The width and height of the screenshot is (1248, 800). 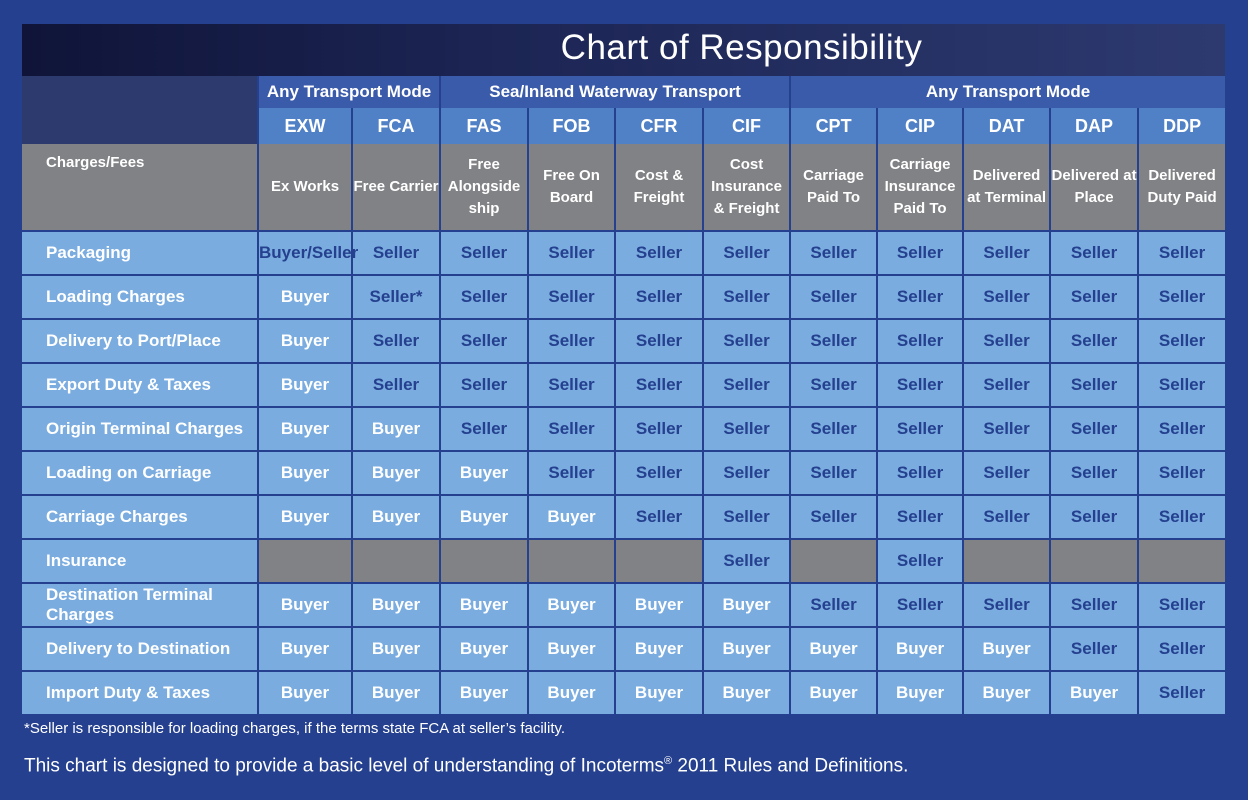 What do you see at coordinates (920, 126) in the screenshot?
I see `term-code-cip: CIP` at bounding box center [920, 126].